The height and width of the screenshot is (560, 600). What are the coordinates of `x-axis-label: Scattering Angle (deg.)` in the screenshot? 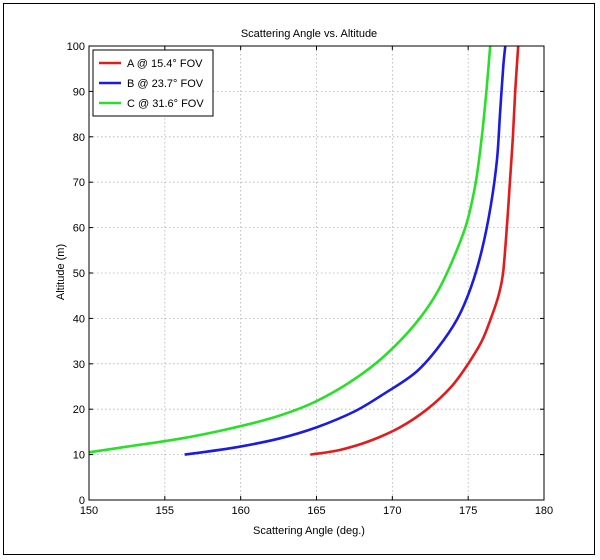 It's located at (309, 531).